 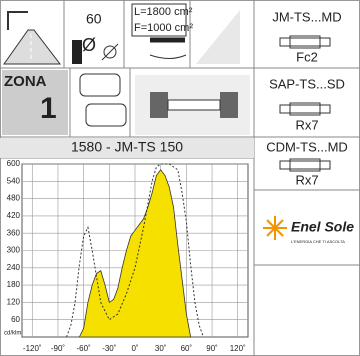 What do you see at coordinates (187, 348) in the screenshot?
I see `x-tick-label: 60˚` at bounding box center [187, 348].